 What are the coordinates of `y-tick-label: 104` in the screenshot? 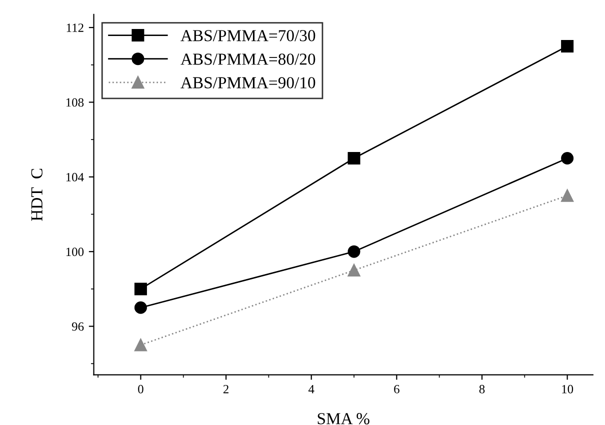 It's located at (75, 177).